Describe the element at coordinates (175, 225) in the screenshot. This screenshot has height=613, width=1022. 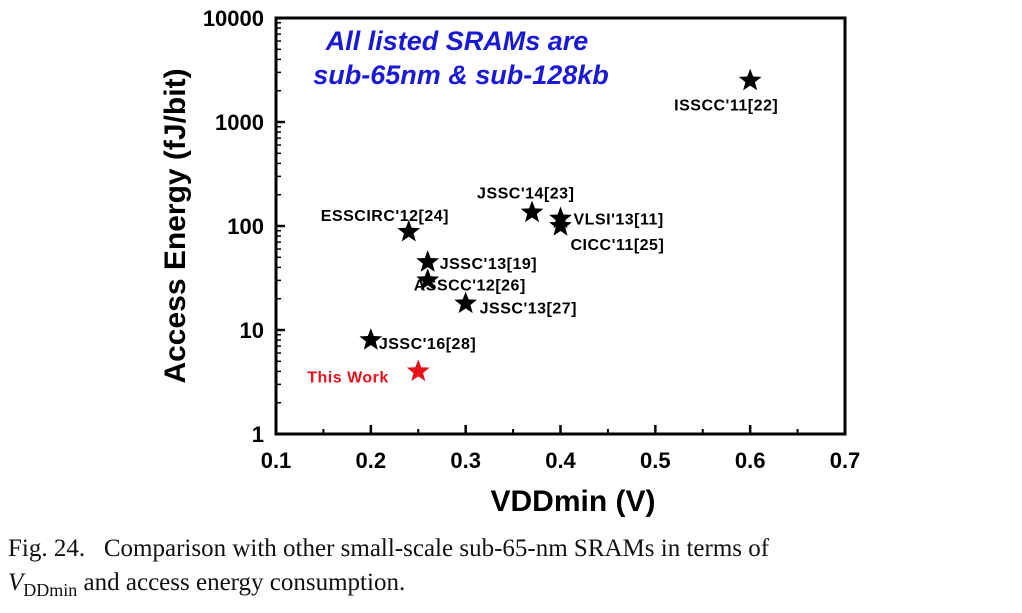
I see `y-axis-title: Access Energy (fJ/bit)` at that location.